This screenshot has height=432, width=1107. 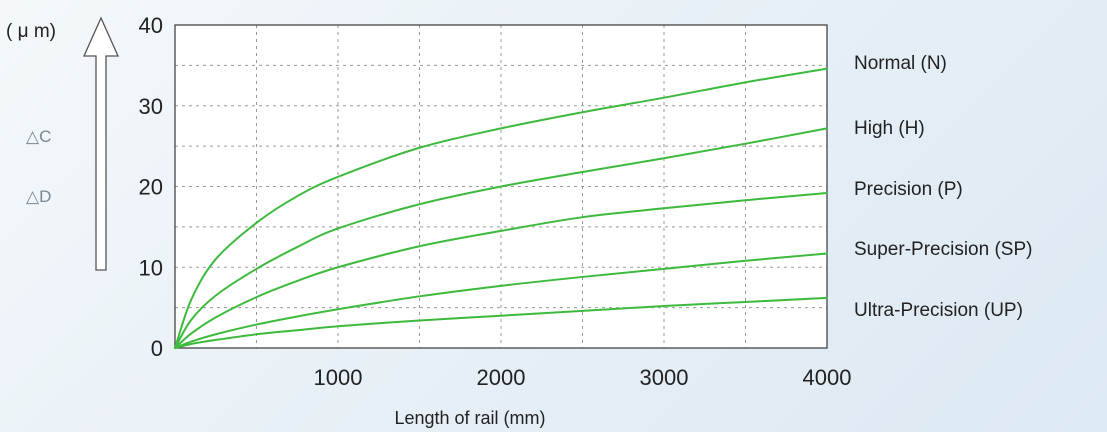 What do you see at coordinates (469, 418) in the screenshot?
I see `x-axis-title: Length of rail (mm)` at bounding box center [469, 418].